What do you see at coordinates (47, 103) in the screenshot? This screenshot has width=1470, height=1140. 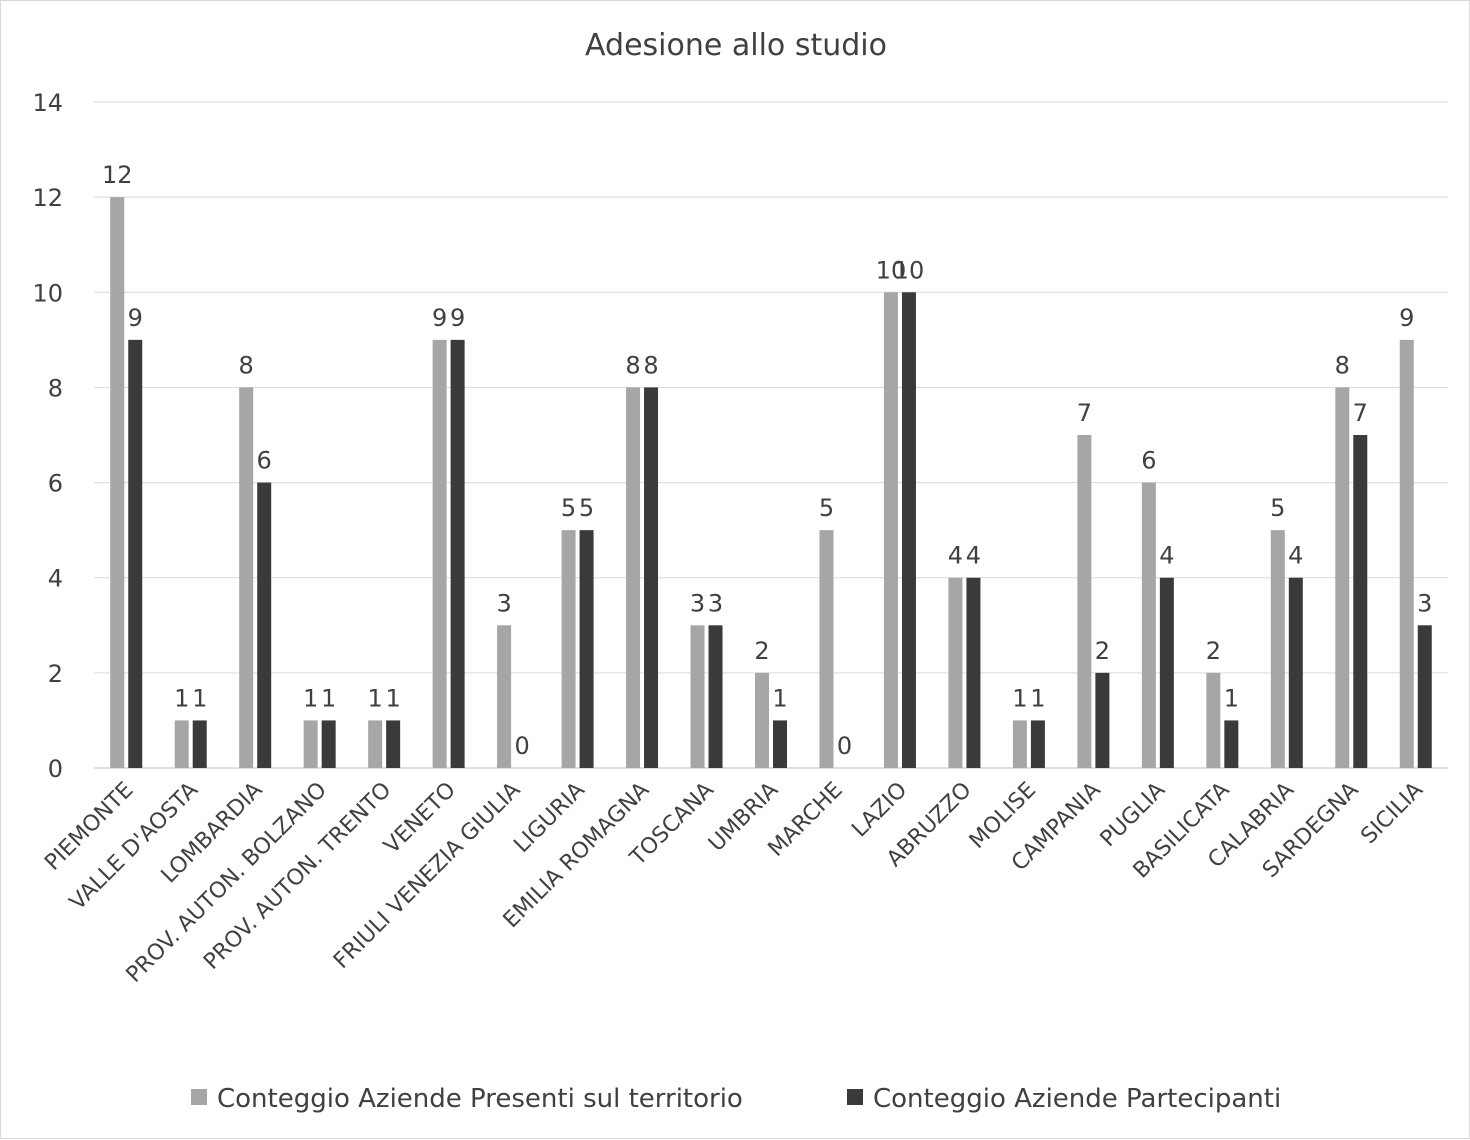 I see `y-tick-label: 14` at bounding box center [47, 103].